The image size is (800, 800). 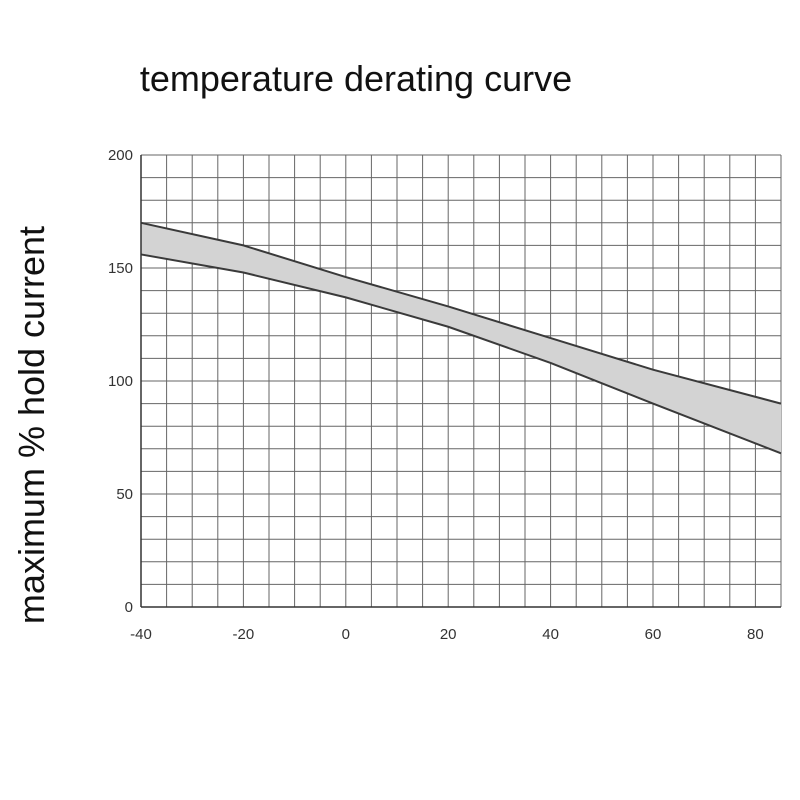 I want to click on y-tick-label: 150, so click(x=120, y=268).